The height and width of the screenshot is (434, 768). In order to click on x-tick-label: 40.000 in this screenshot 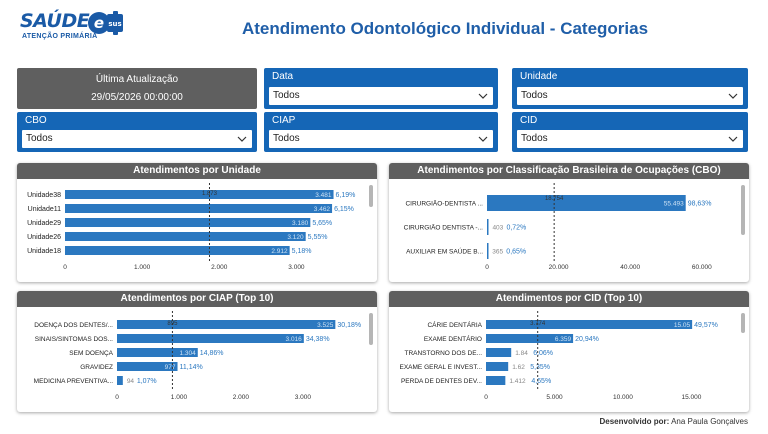, I will do `click(630, 267)`.